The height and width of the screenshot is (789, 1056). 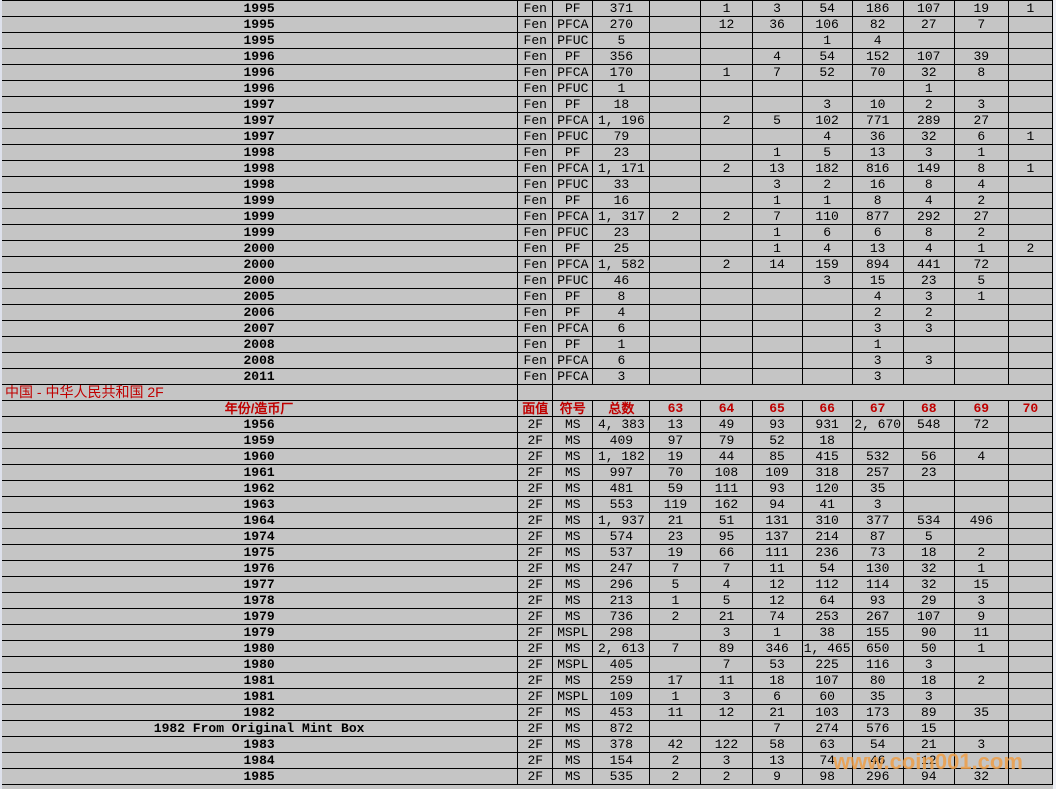 I want to click on cell-total: 1, 582, so click(x=621, y=264).